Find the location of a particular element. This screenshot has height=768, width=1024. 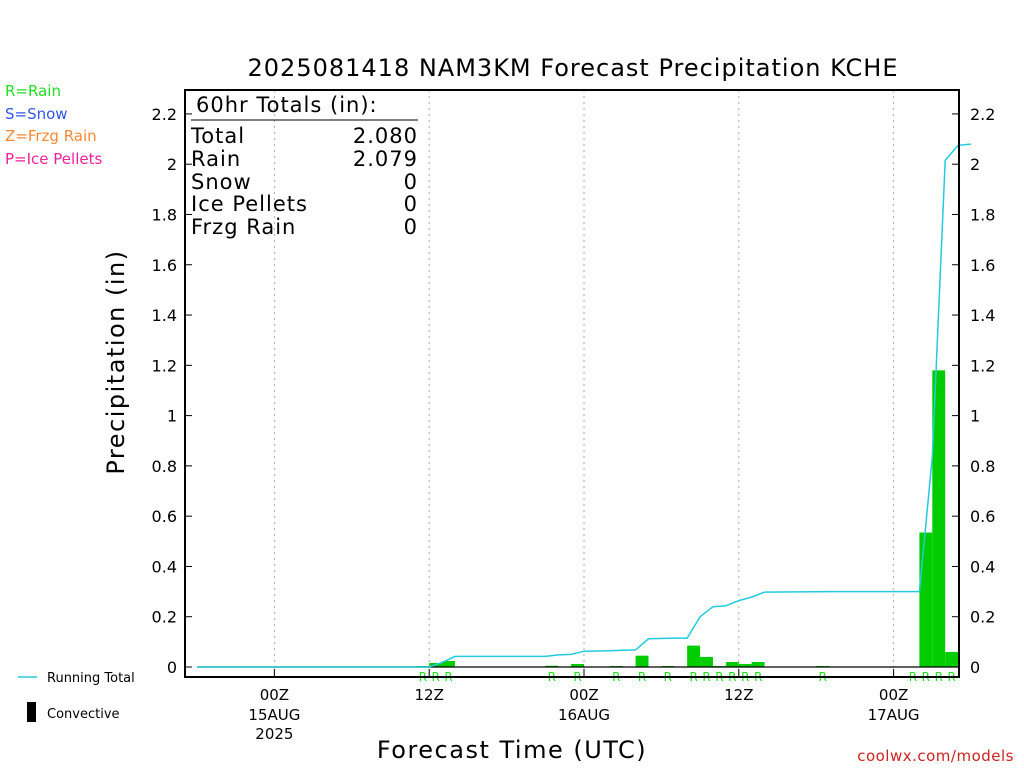

y-tick-label-right-6: 1.2 is located at coordinates (982, 365).